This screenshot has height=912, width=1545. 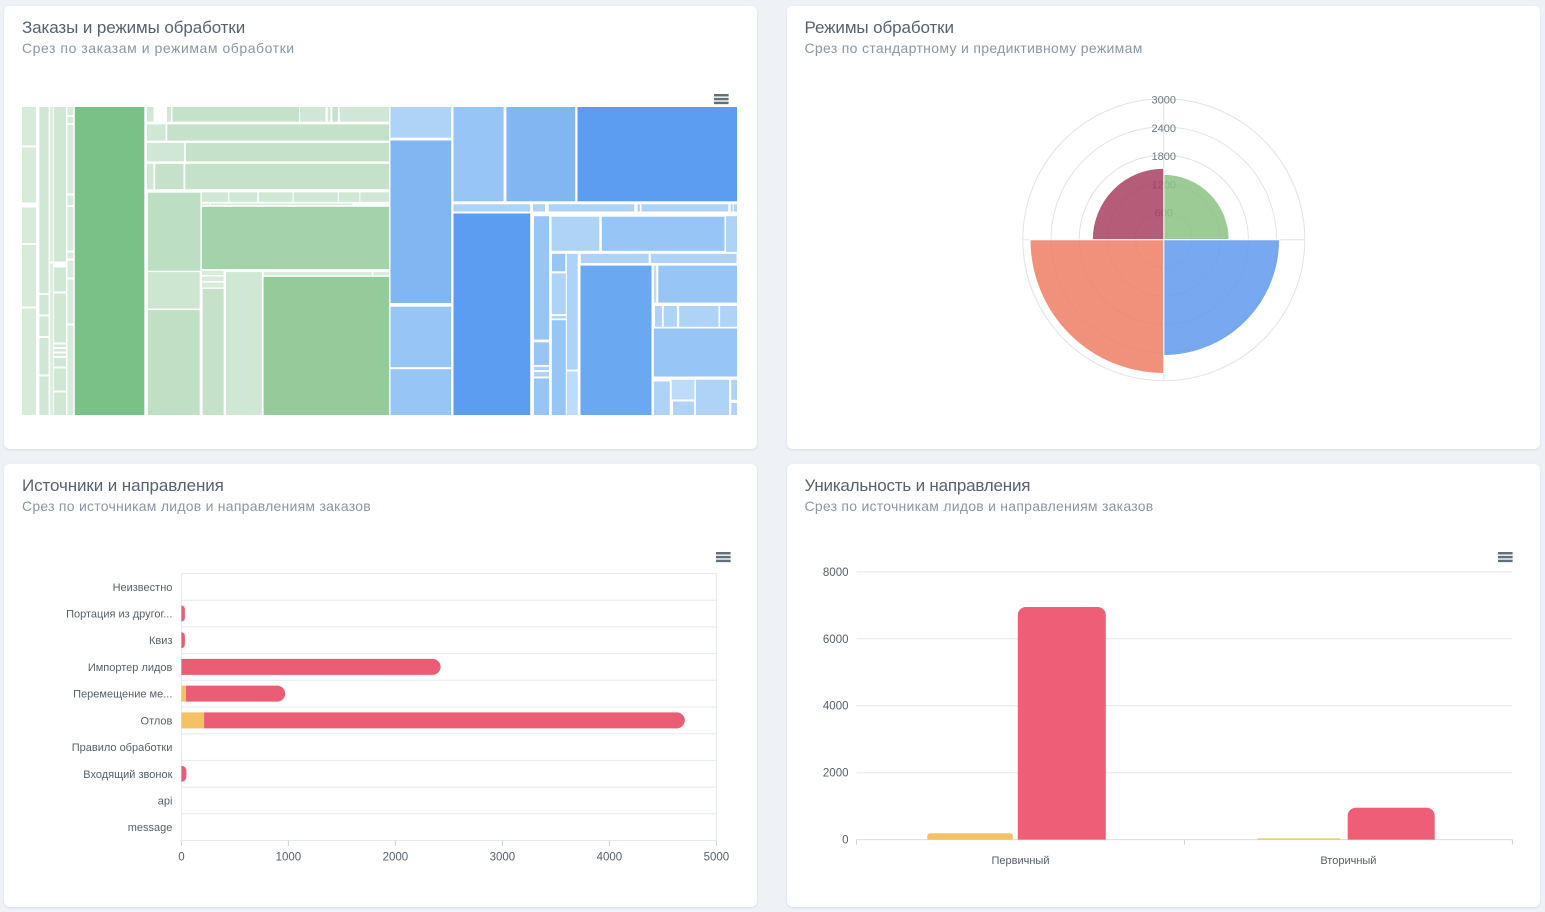 What do you see at coordinates (1163, 157) in the screenshot?
I see `svg-text: 1800` at bounding box center [1163, 157].